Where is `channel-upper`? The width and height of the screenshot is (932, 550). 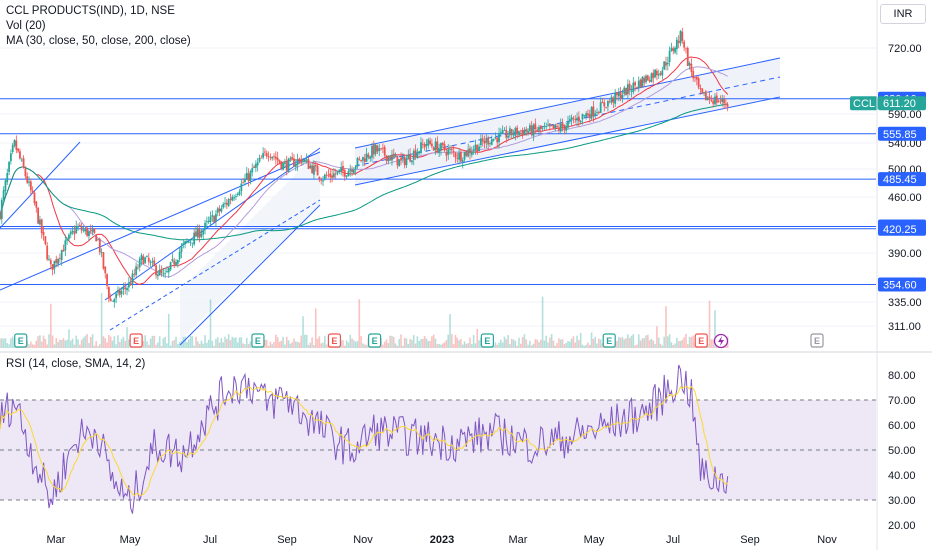
channel-upper is located at coordinates (567, 103).